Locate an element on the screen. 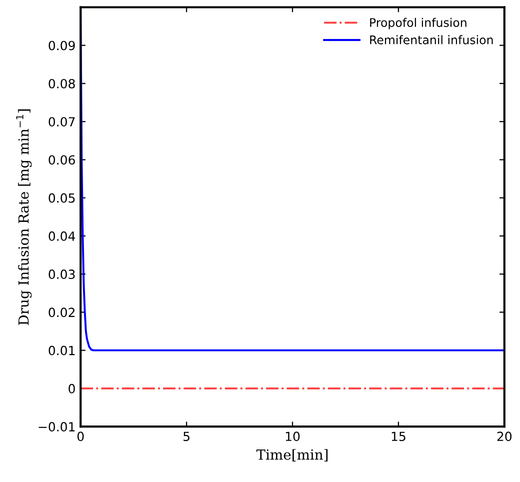 The height and width of the screenshot is (482, 520). y-tick-label: 0.09 is located at coordinates (61, 45).